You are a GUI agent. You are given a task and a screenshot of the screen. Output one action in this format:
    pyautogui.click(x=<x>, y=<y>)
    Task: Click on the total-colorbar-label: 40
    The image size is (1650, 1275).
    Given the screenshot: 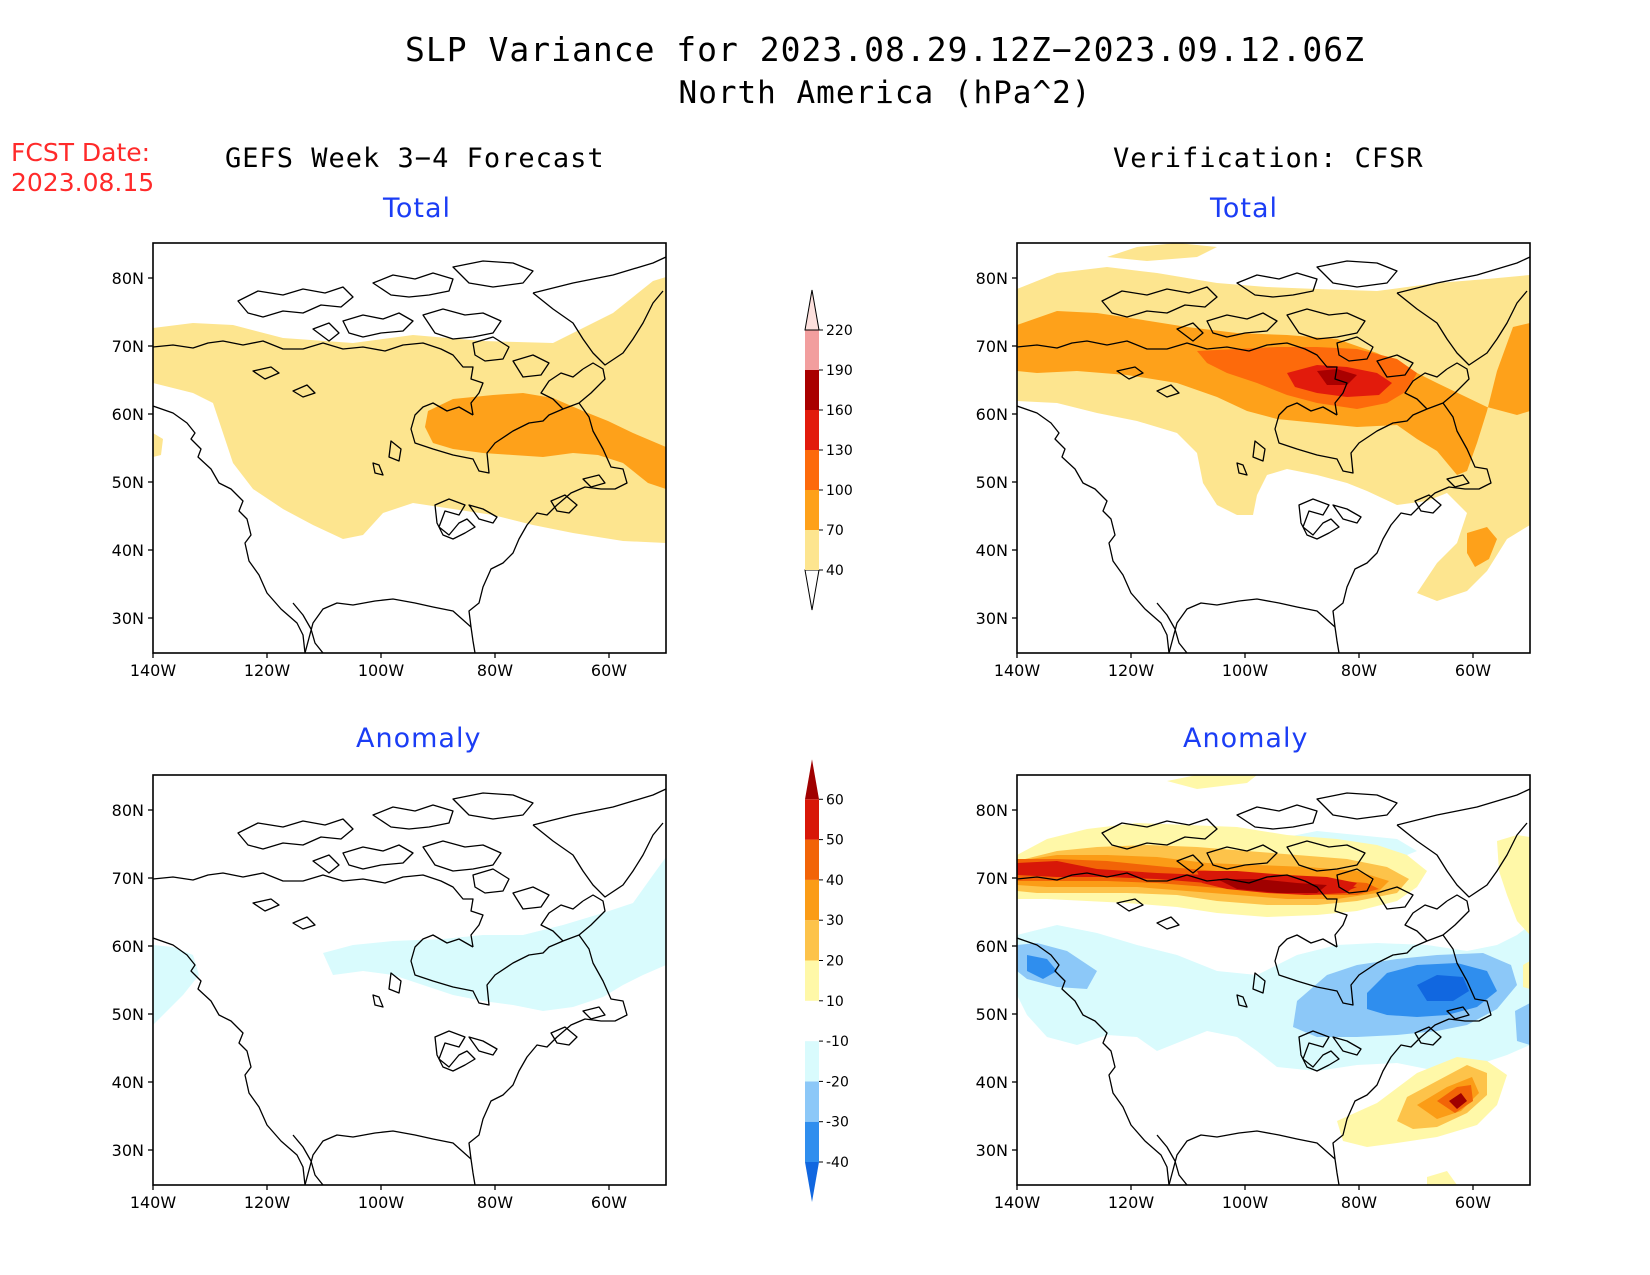 What is the action you would take?
    pyautogui.click(x=835, y=571)
    